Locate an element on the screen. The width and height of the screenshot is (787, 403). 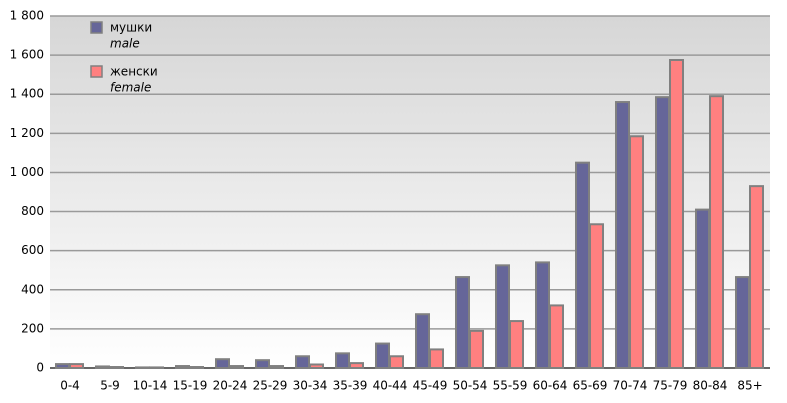
x-tick-label: 35-39 is located at coordinates (350, 386).